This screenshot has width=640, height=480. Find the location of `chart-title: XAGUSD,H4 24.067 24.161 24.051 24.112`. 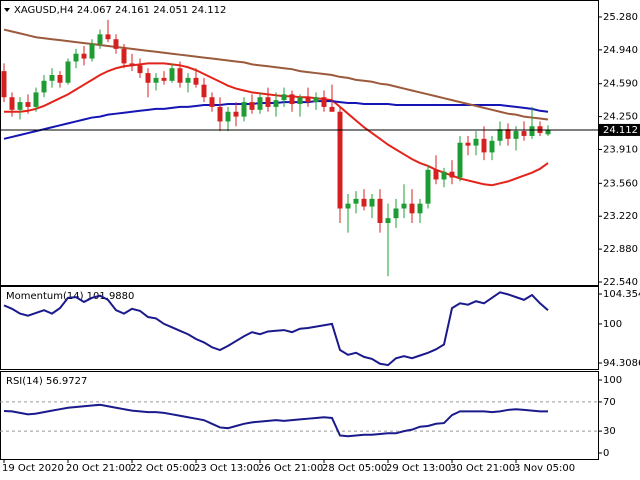

chart-title: XAGUSD,H4 24.067 24.161 24.051 24.112 is located at coordinates (120, 10).